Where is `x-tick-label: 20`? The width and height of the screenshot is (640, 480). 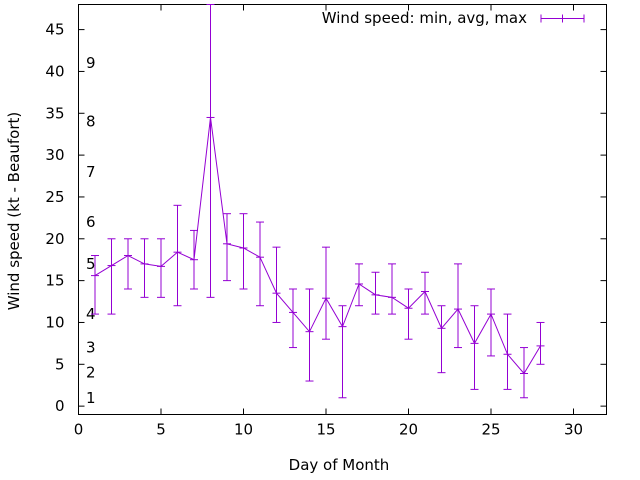
x-tick-label: 20 is located at coordinates (408, 430).